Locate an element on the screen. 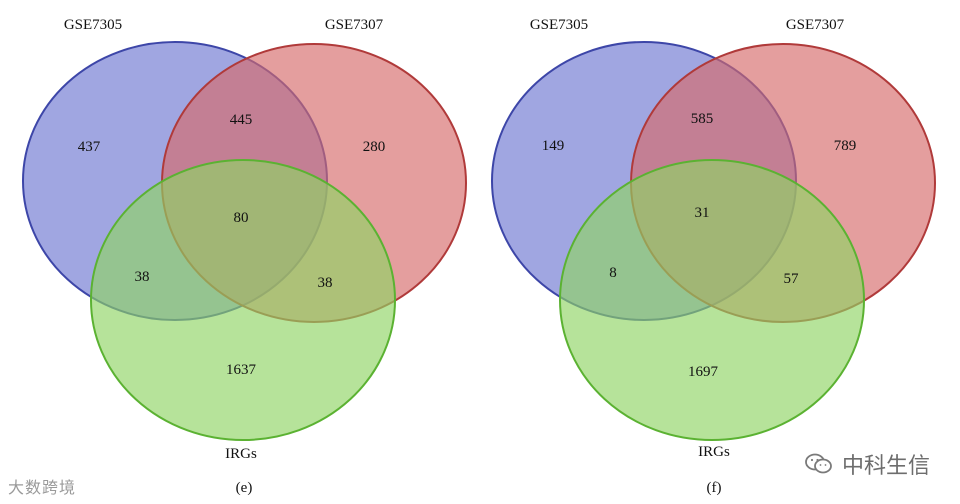 The image size is (960, 504). watermark-right: 中科生信 is located at coordinates (867, 464).